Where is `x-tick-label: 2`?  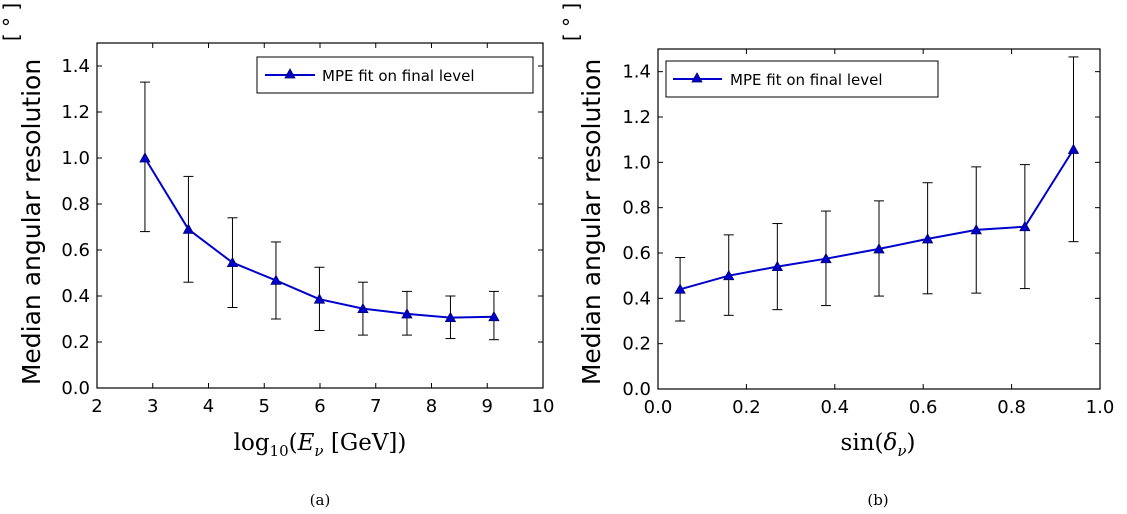
x-tick-label: 2 is located at coordinates (96, 406).